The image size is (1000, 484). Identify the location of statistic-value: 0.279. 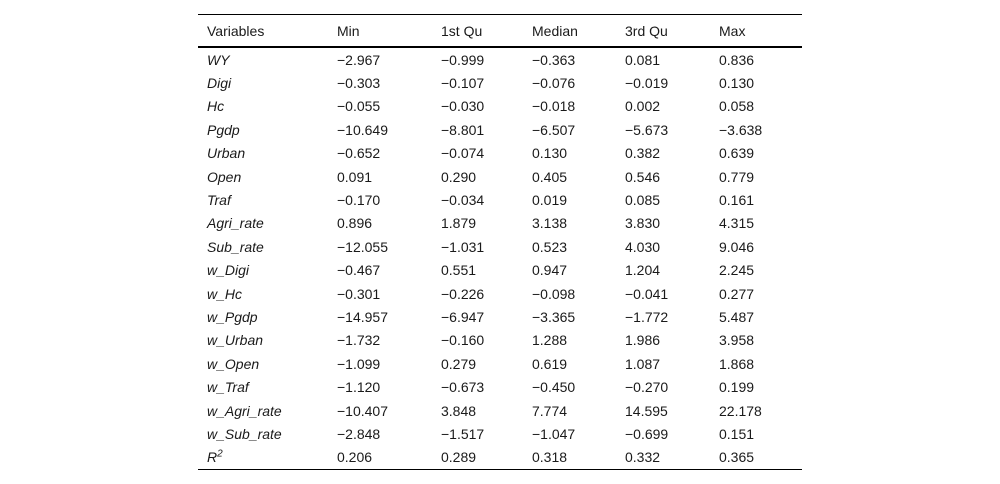
(459, 363).